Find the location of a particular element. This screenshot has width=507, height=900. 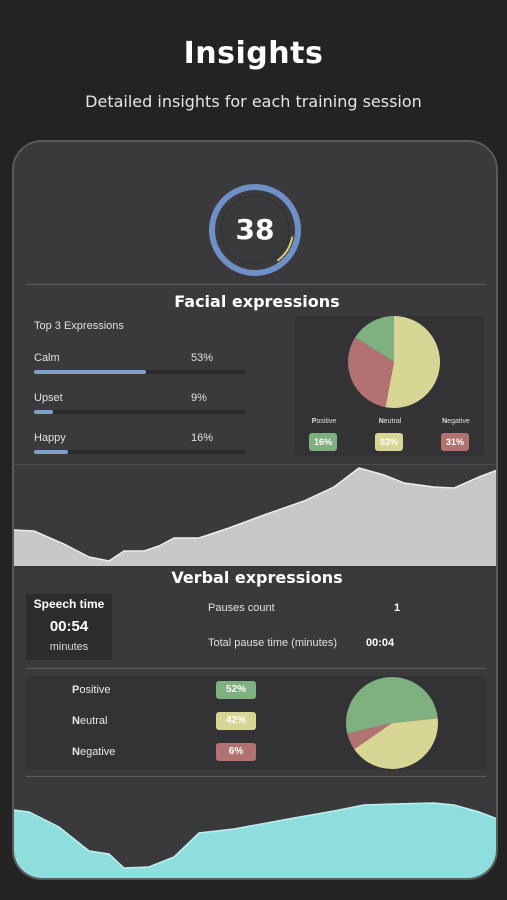

score-value: 38 is located at coordinates (255, 229).